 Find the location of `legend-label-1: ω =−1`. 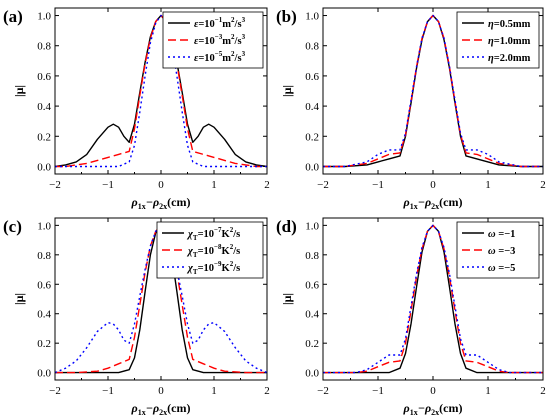

legend-label-1: ω =−1 is located at coordinates (501, 234).